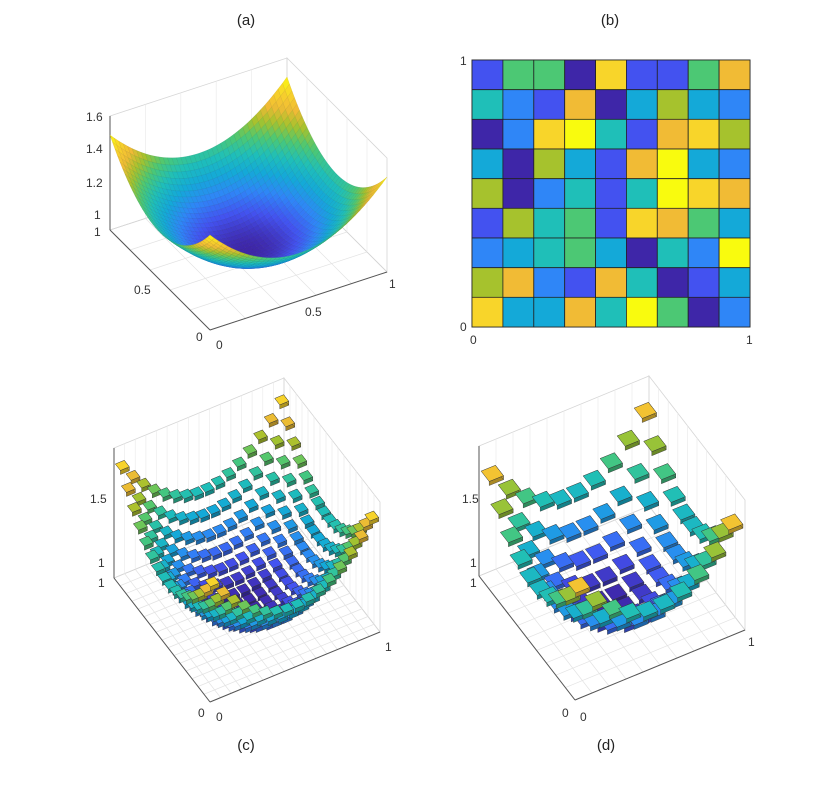 The image size is (830, 787). What do you see at coordinates (473, 563) in the screenshot?
I see `d-z-tick: 1` at bounding box center [473, 563].